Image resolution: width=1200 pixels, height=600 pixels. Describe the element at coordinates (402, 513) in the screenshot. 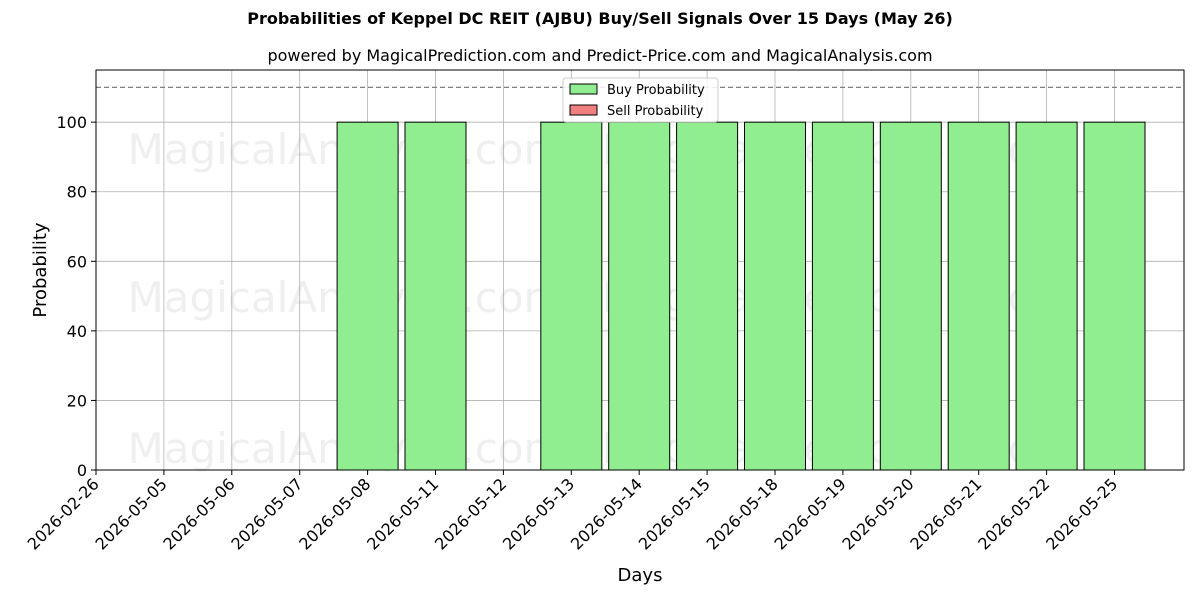

I see `x-tick-label: 2026-05-11` at that location.